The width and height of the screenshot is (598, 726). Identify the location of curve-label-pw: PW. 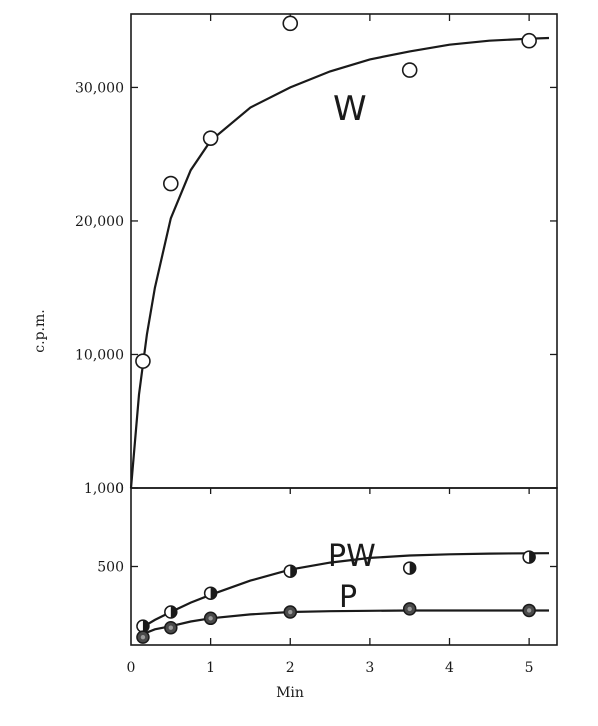
(352, 556).